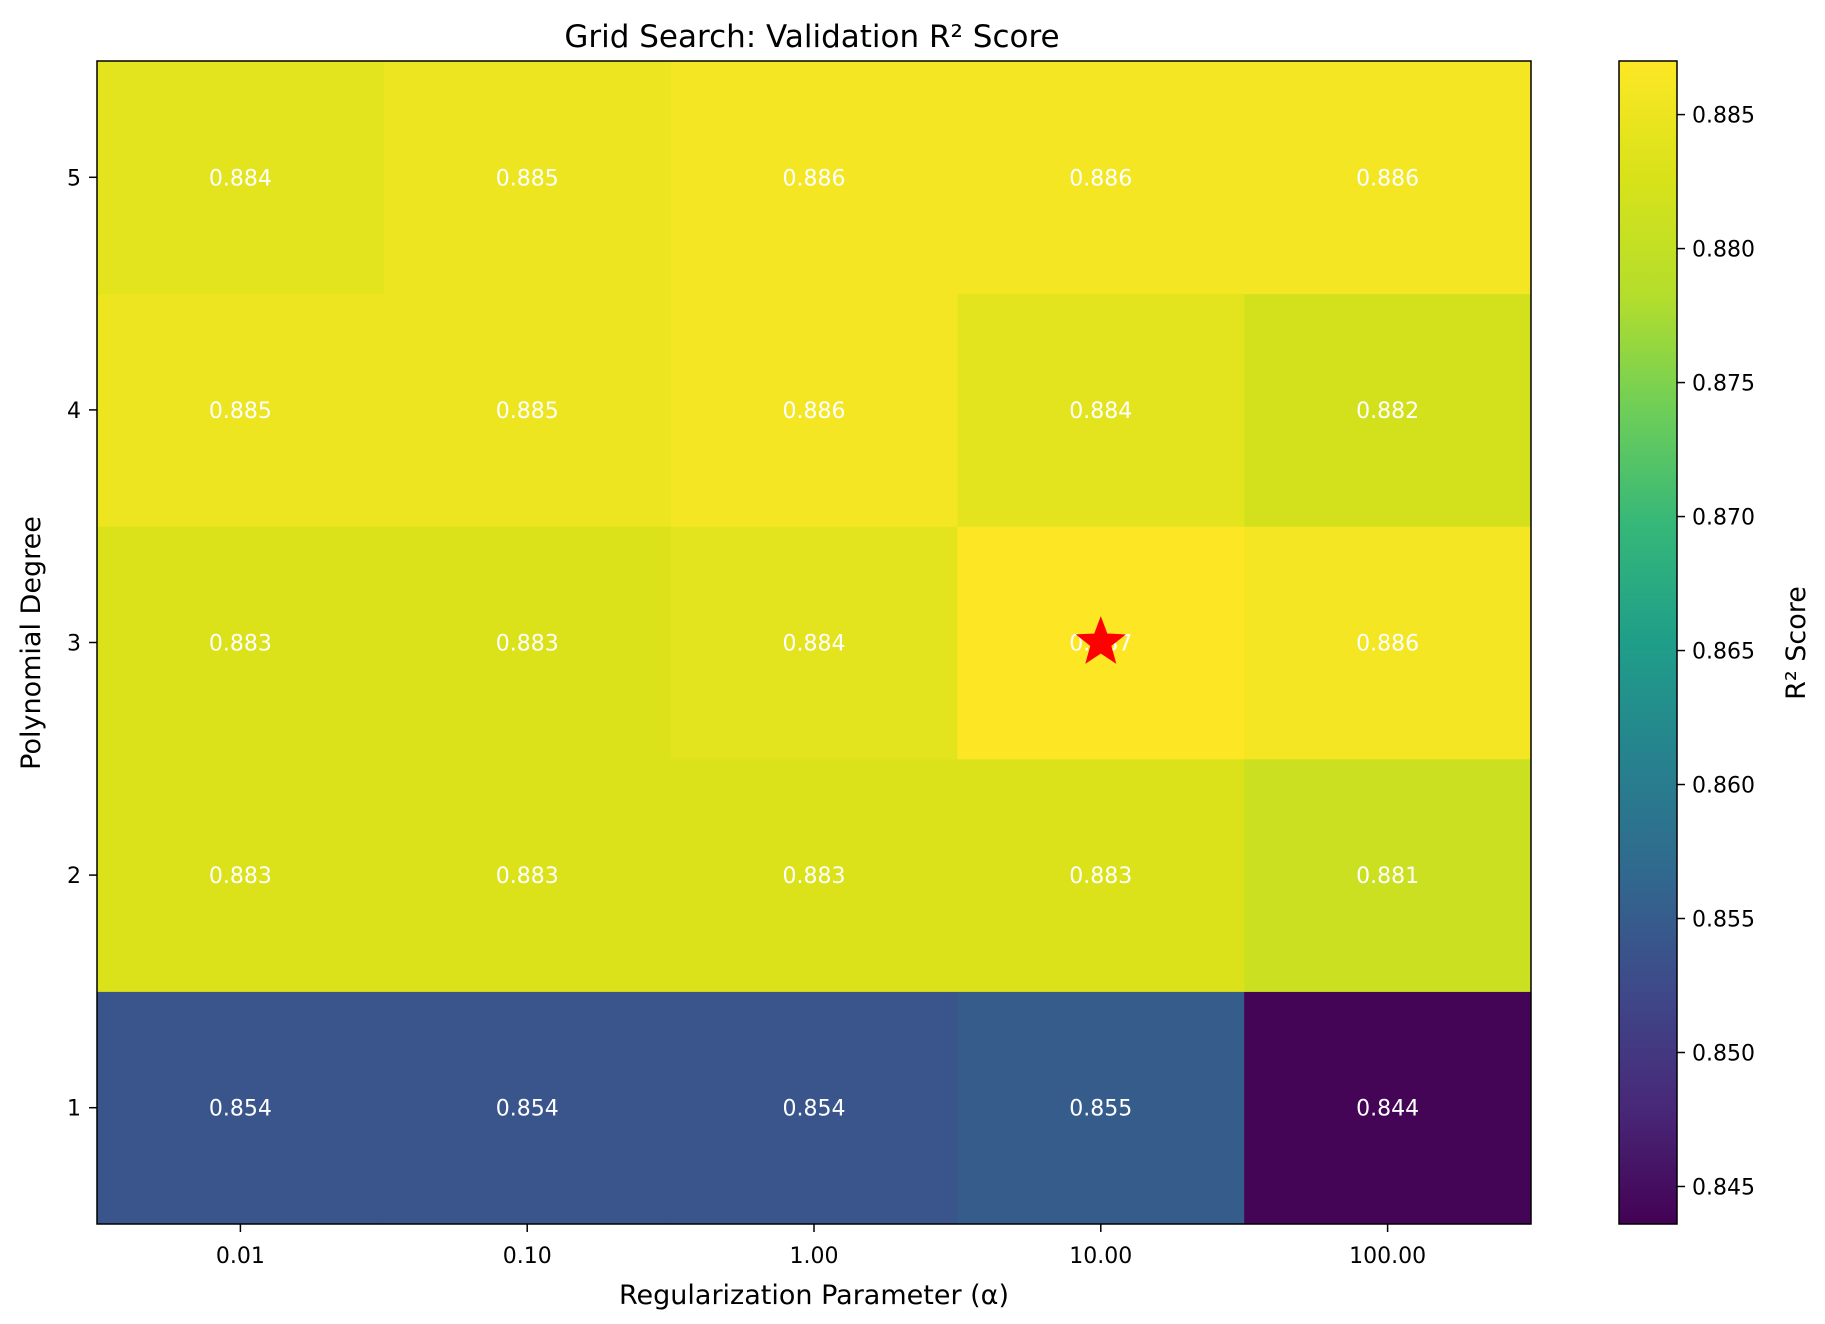 The width and height of the screenshot is (1825, 1324). What do you see at coordinates (1723, 116) in the screenshot?
I see `colorbar-tick-label: 0.885` at bounding box center [1723, 116].